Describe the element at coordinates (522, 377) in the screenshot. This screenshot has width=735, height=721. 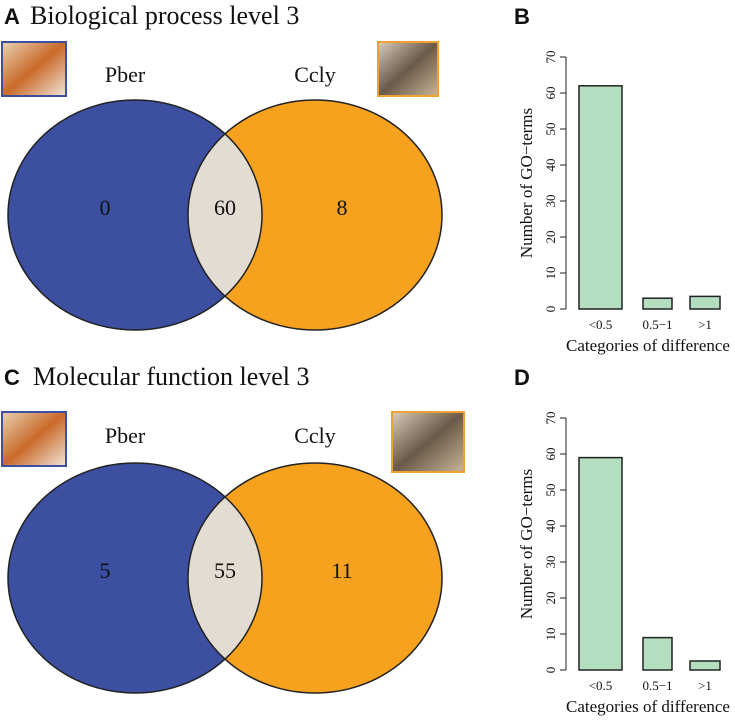
I see `panel-label: D` at that location.